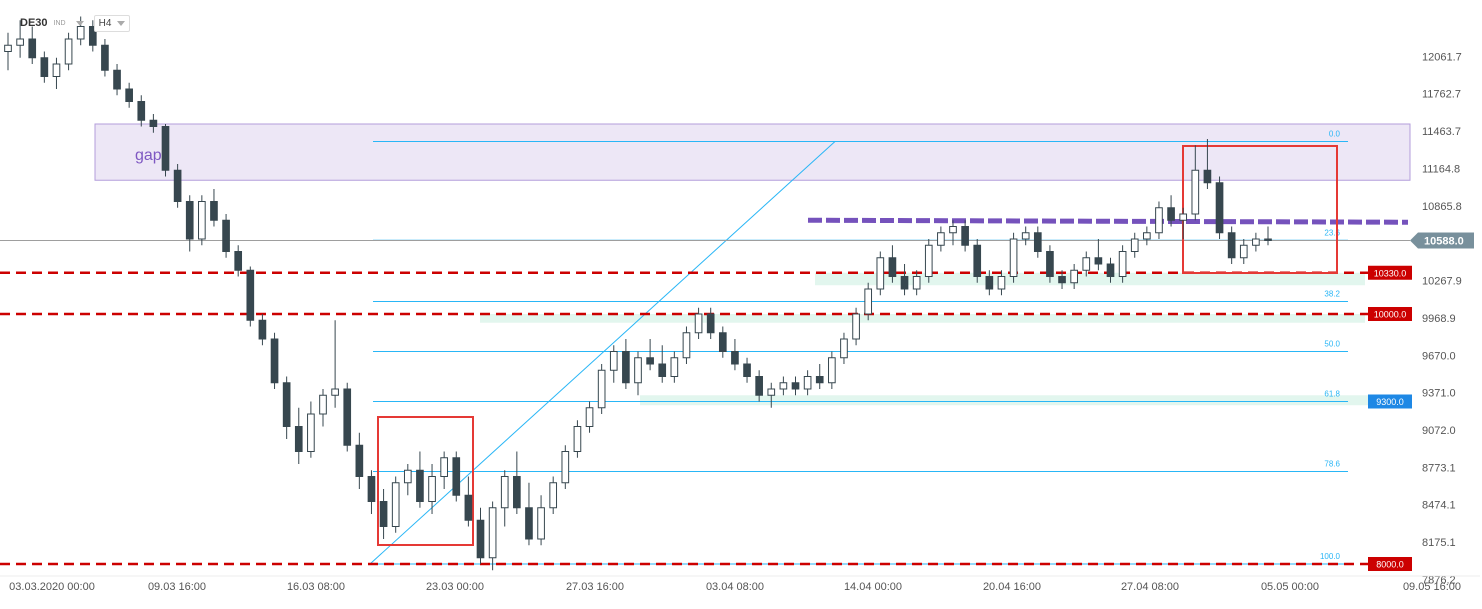 The width and height of the screenshot is (1482, 609). Describe the element at coordinates (148, 155) in the screenshot. I see `gap-label: gap` at that location.